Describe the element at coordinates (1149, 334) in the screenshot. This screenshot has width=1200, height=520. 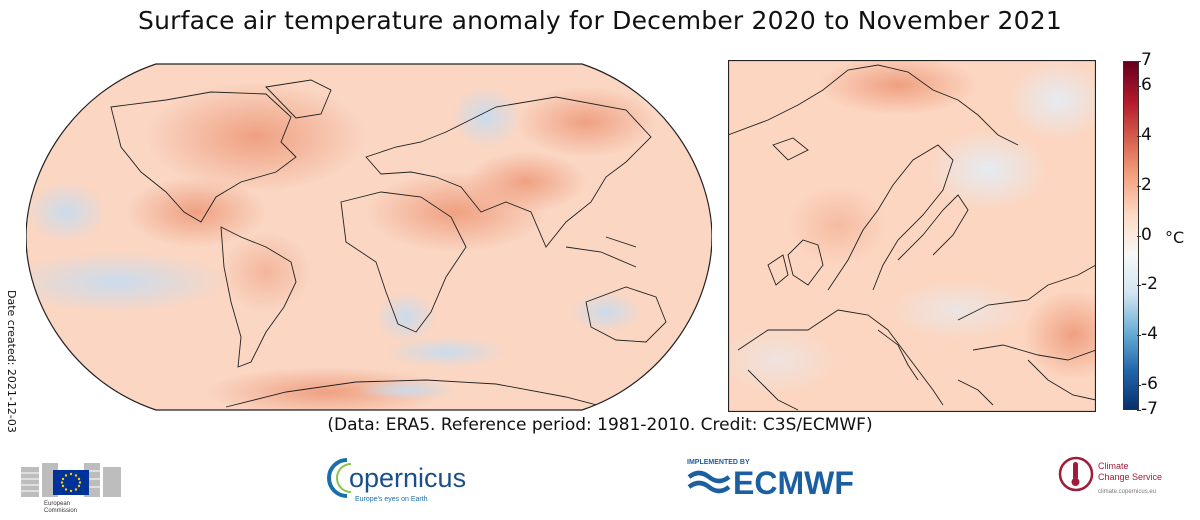
I see `colorbar-tick-label: -4` at that location.